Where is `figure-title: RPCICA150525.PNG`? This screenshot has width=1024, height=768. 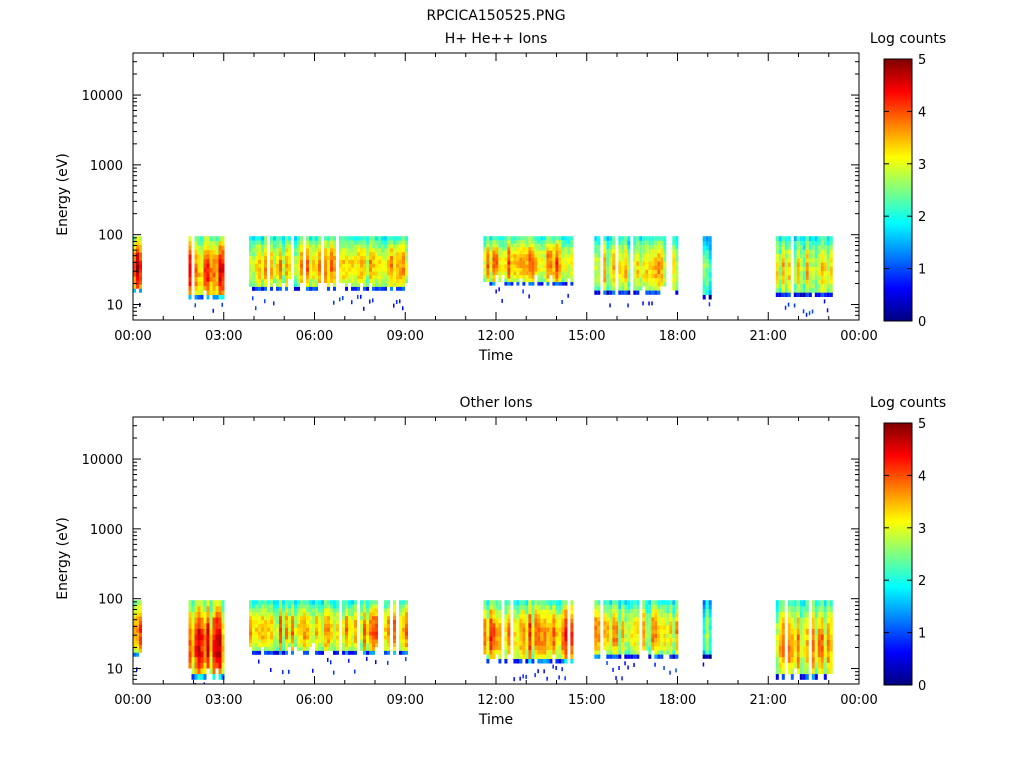 figure-title: RPCICA150525.PNG is located at coordinates (495, 16).